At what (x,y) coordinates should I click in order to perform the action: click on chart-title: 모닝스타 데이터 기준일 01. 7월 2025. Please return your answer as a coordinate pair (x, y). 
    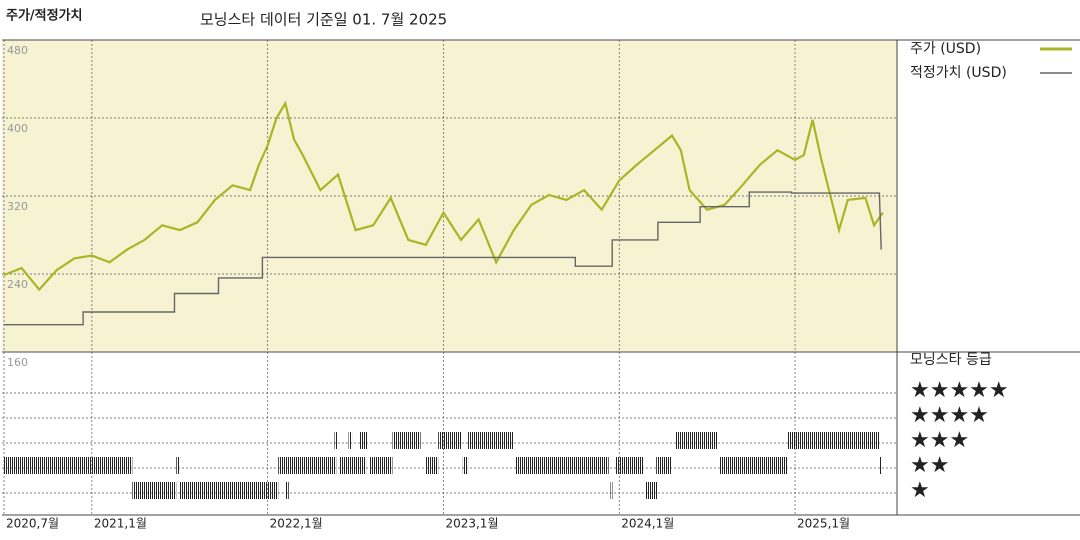
    Looking at the image, I should click on (323, 20).